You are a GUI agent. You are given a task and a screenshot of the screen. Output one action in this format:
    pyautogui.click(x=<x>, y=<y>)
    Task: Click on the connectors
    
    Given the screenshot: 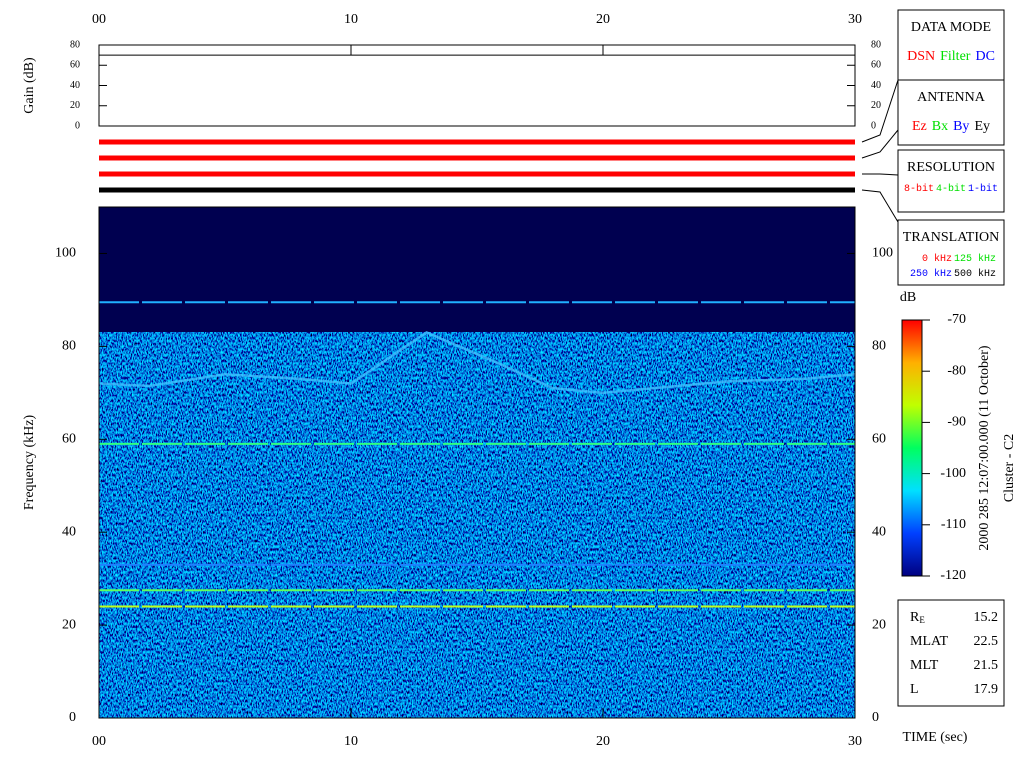 What is the action you would take?
    pyautogui.click(x=880, y=151)
    